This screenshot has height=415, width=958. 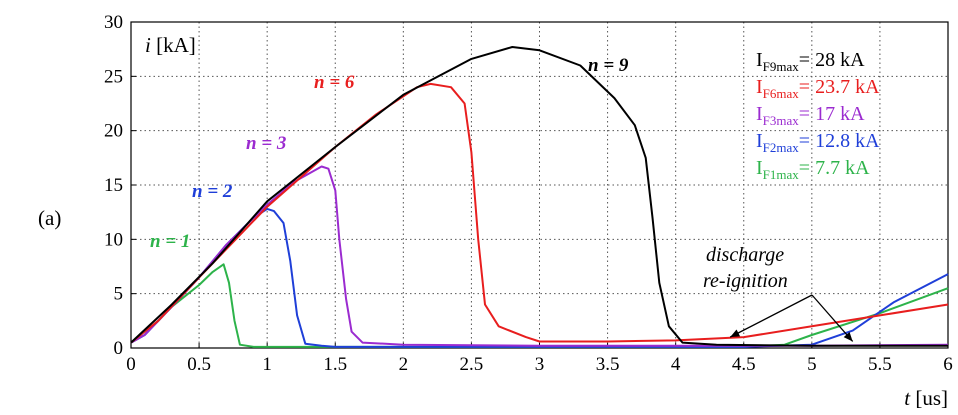 I want to click on series-label: n = 6, so click(x=334, y=82).